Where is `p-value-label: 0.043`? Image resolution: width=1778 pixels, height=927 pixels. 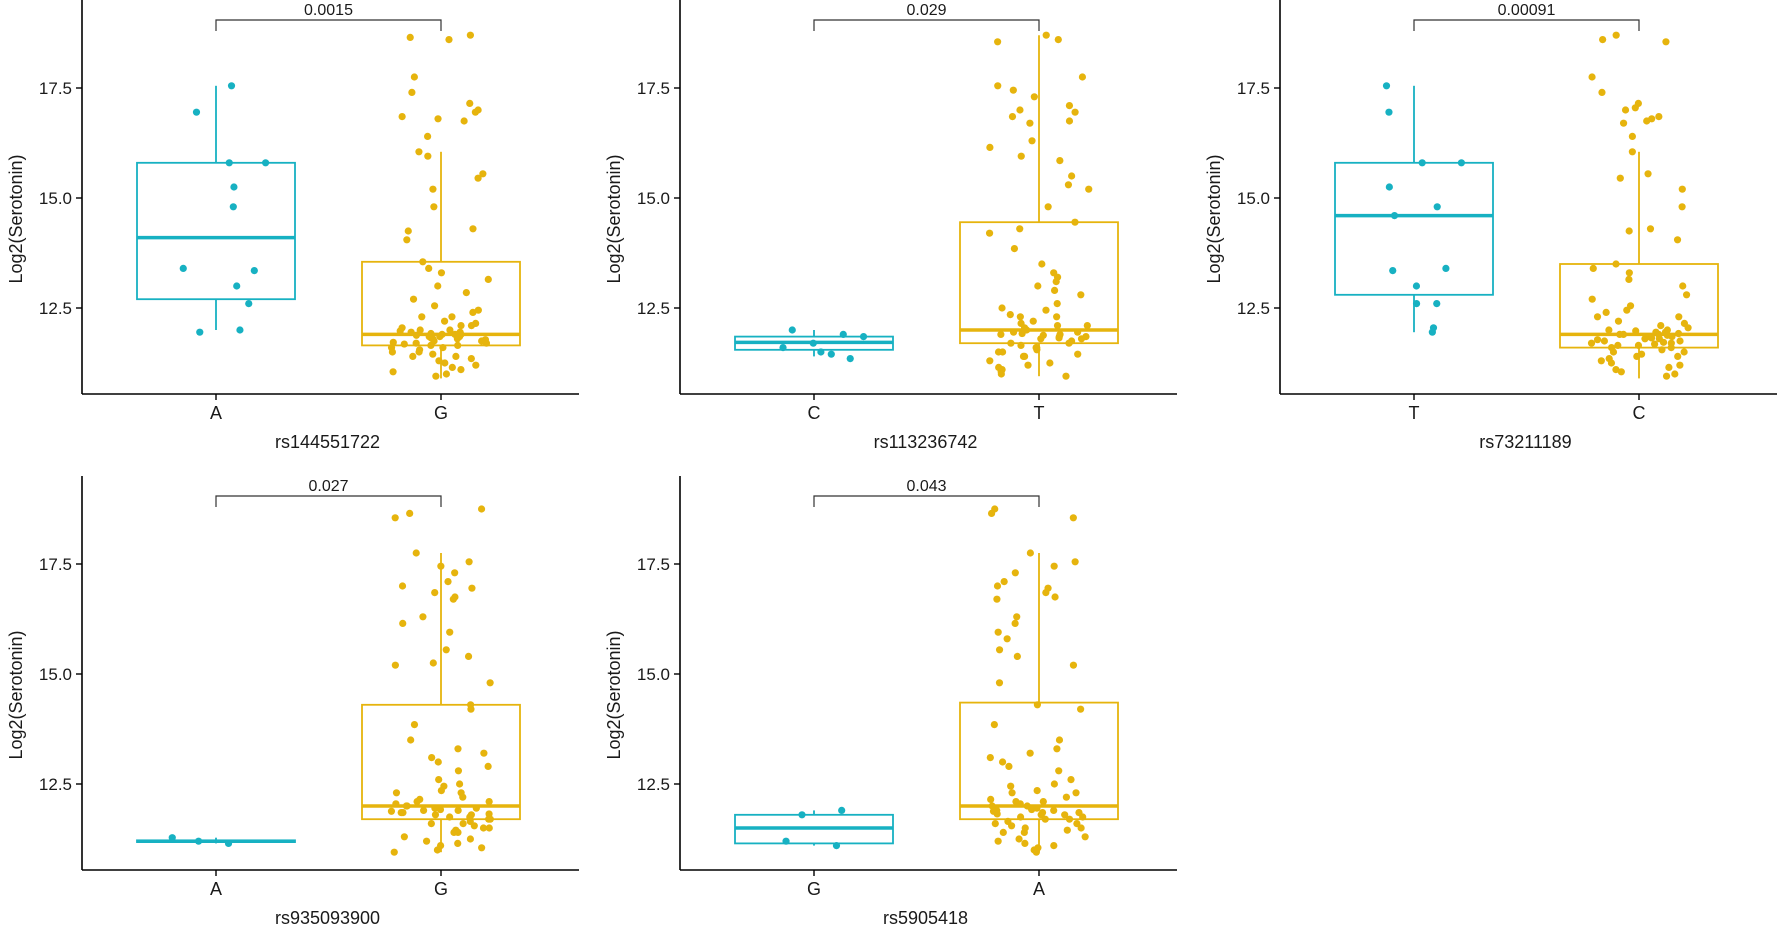 p-value-label: 0.043 is located at coordinates (926, 486).